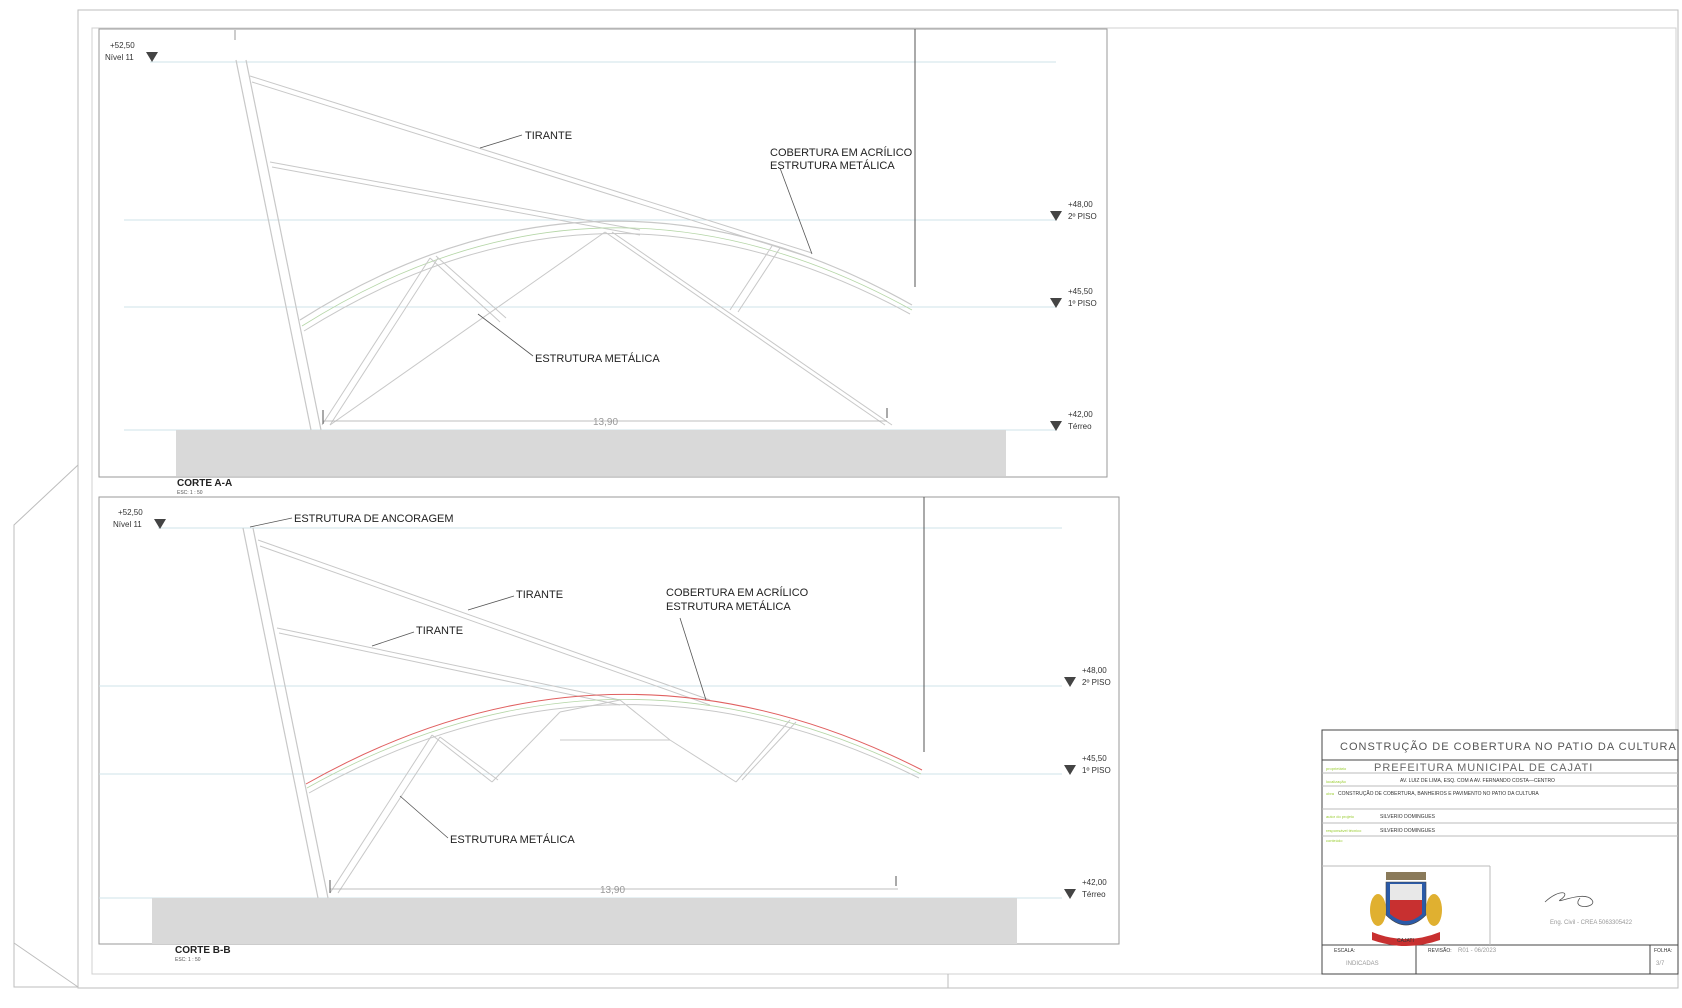 The width and height of the screenshot is (1682, 1008). What do you see at coordinates (1080, 204) in the screenshot?
I see `level-a-1-elev: +48,00` at bounding box center [1080, 204].